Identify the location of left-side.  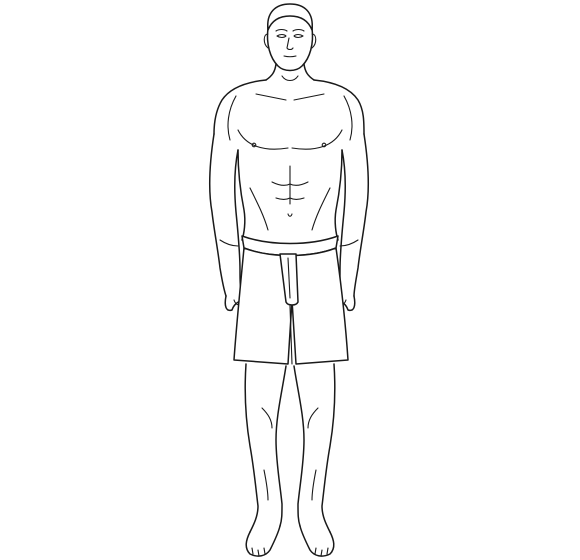
(241, 195).